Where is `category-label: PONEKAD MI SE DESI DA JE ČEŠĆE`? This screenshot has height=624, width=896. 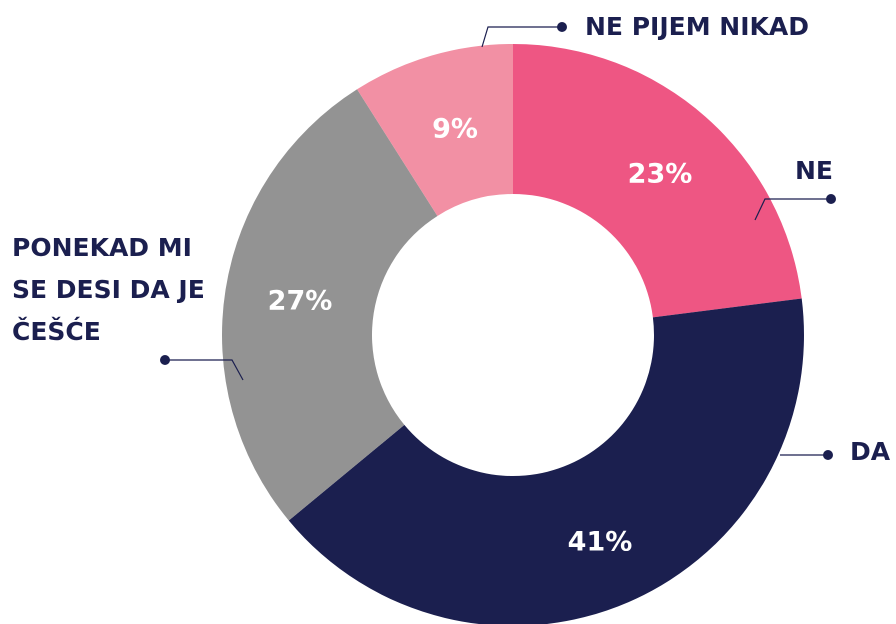
category-label: PONEKAD MI SE DESI DA JE ČEŠĆE is located at coordinates (108, 289).